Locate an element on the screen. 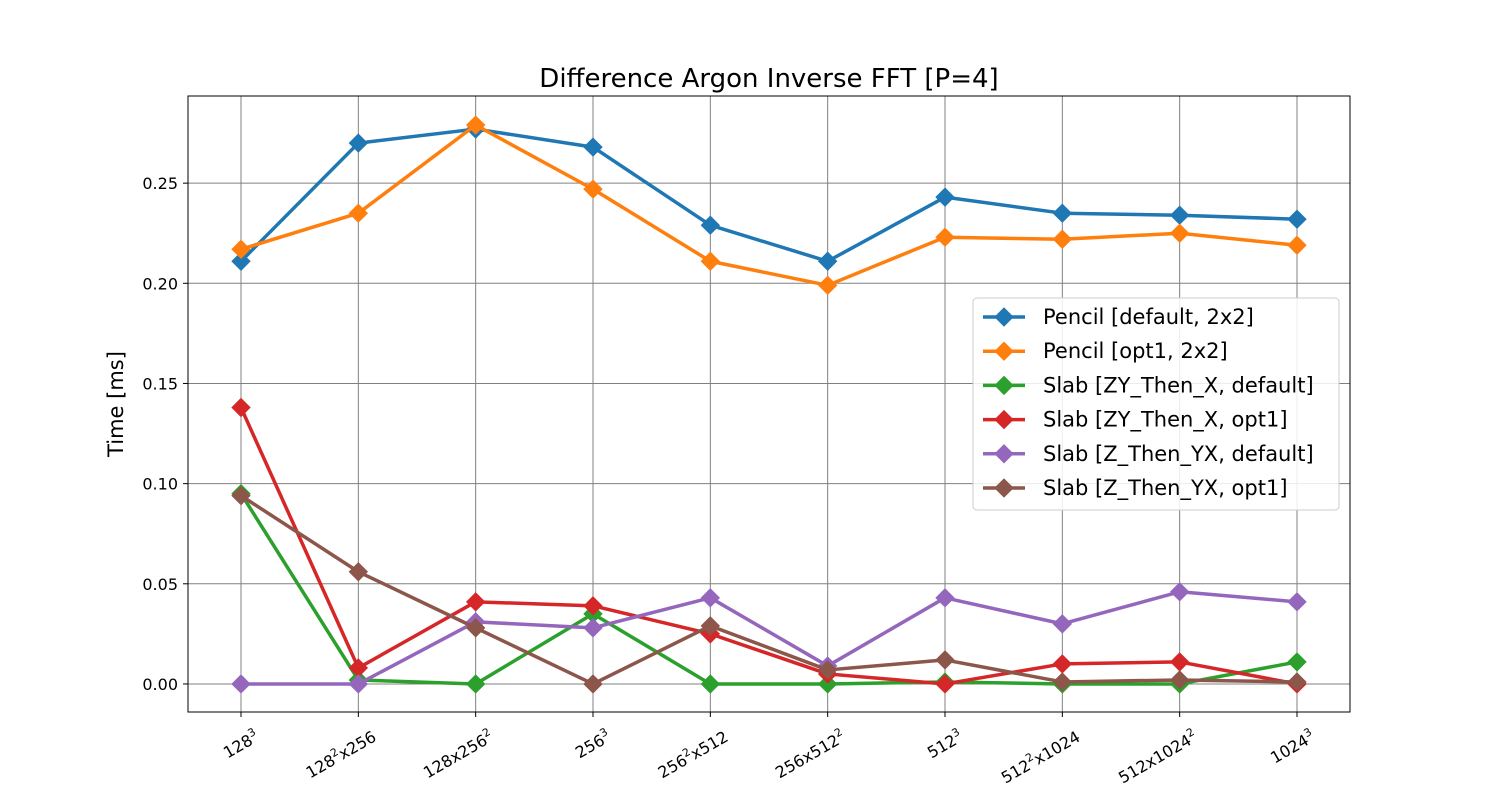 Image resolution: width=1500 pixels, height=800 pixels. legend-item: Pencil [default, 2x2] is located at coordinates (1118, 317).